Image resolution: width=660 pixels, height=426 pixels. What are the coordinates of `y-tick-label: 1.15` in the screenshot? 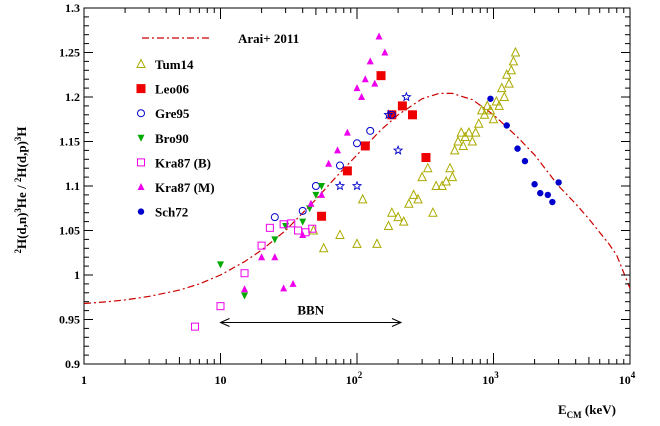 It's located at (69, 142).